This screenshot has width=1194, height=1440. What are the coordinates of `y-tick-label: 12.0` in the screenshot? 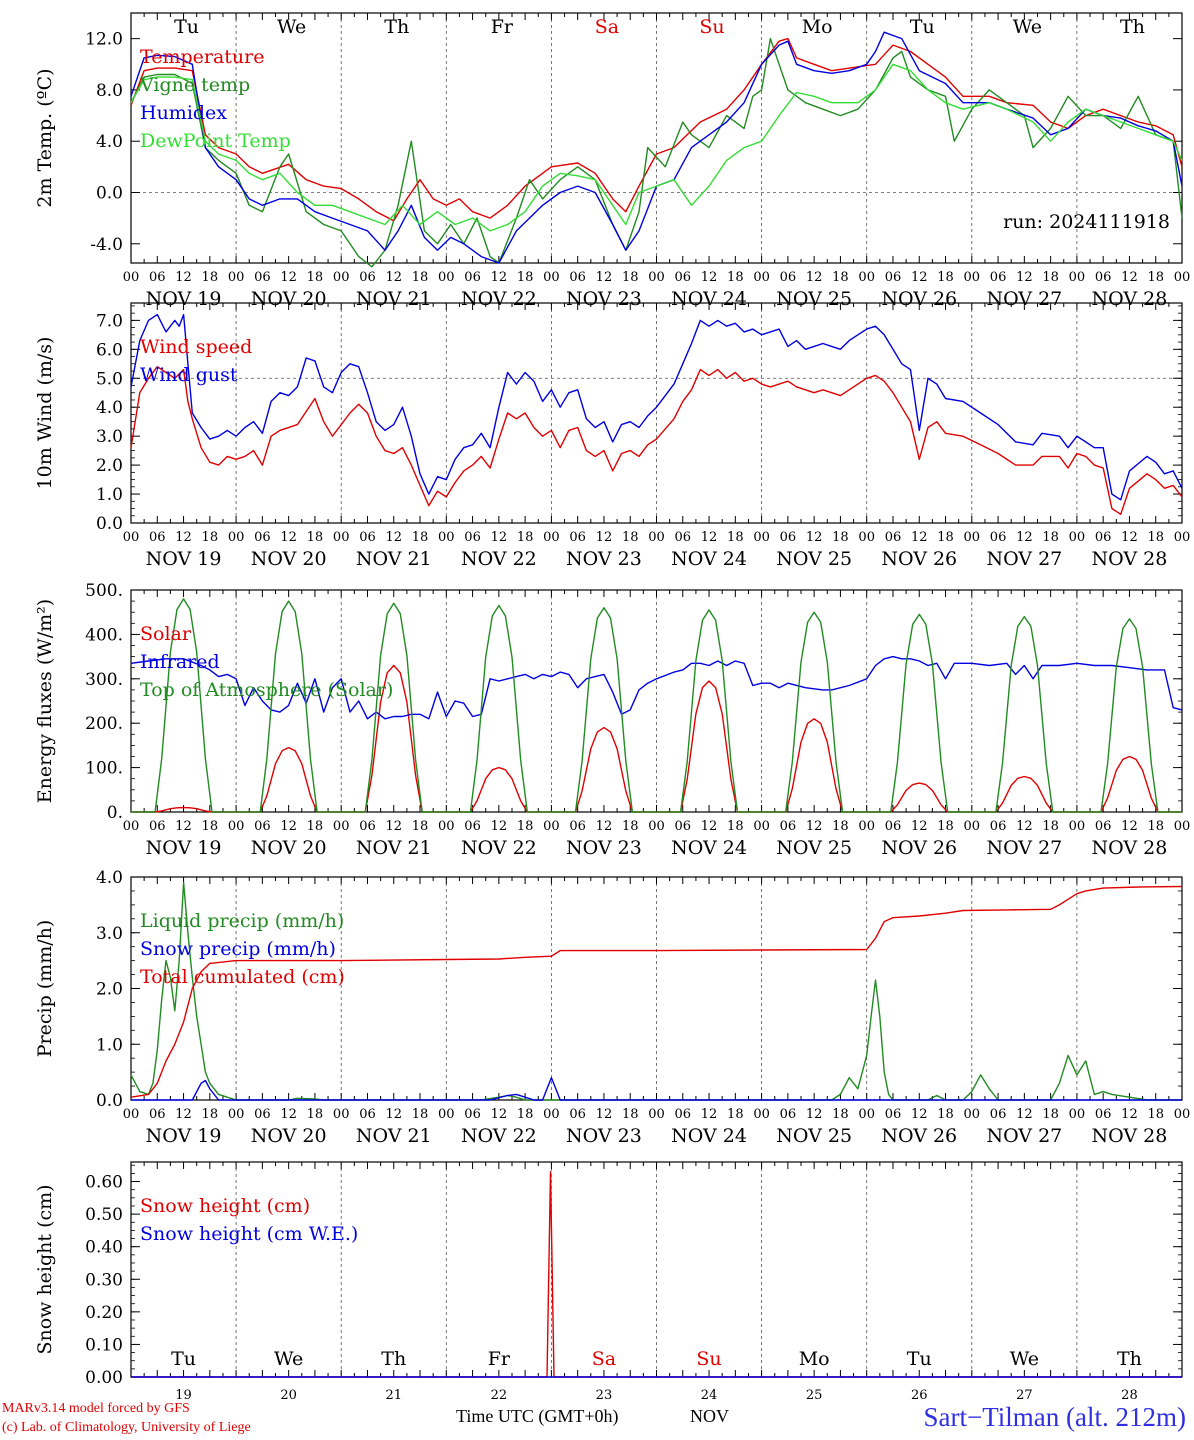 It's located at (104, 40).